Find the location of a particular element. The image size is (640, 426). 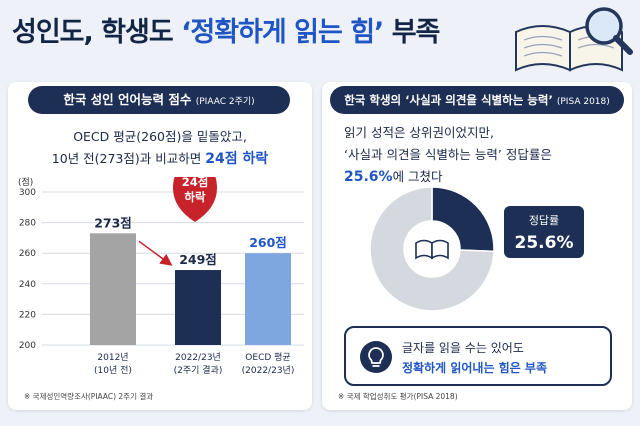

adult-panel-title-sub: (PIAAC 2주기) is located at coordinates (225, 102).